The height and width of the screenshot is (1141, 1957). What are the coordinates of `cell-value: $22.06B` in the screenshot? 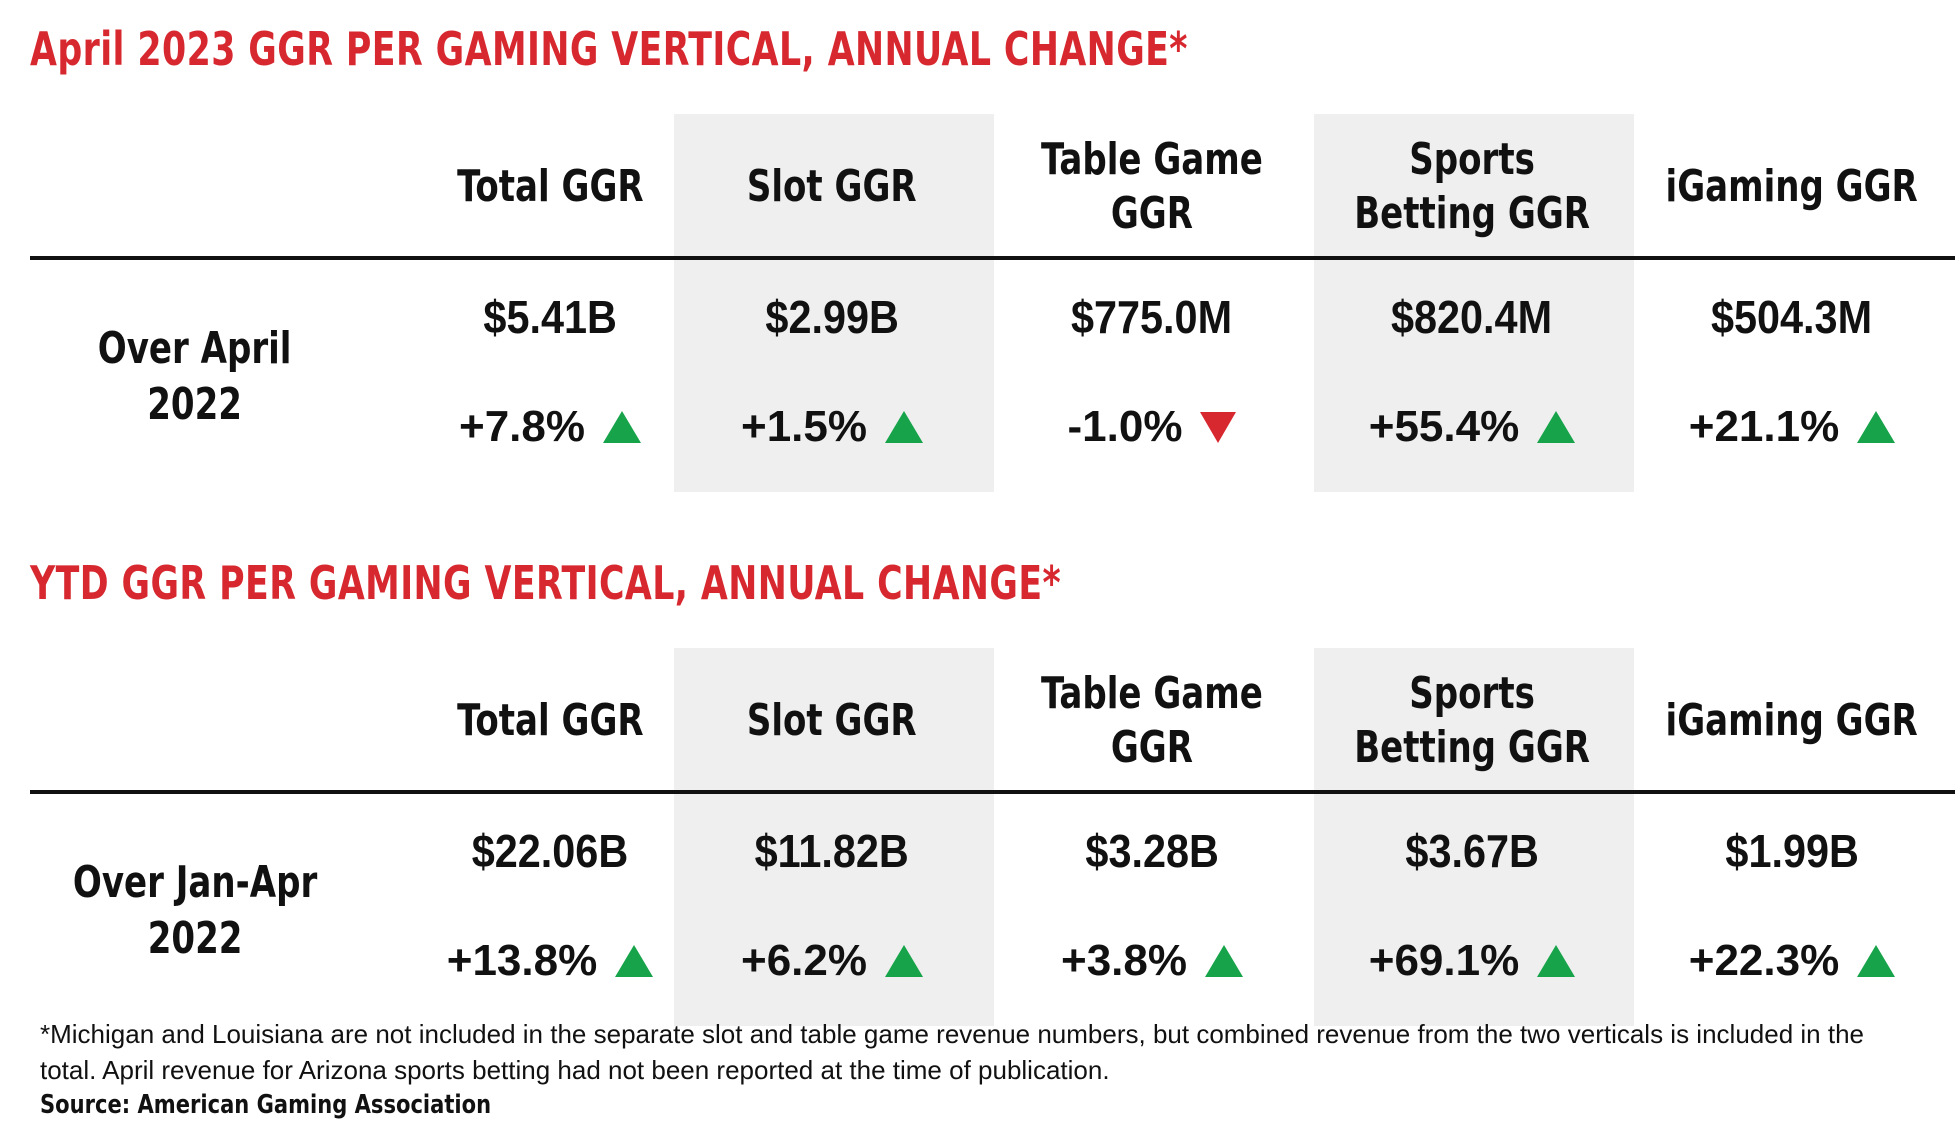 It's located at (550, 851).